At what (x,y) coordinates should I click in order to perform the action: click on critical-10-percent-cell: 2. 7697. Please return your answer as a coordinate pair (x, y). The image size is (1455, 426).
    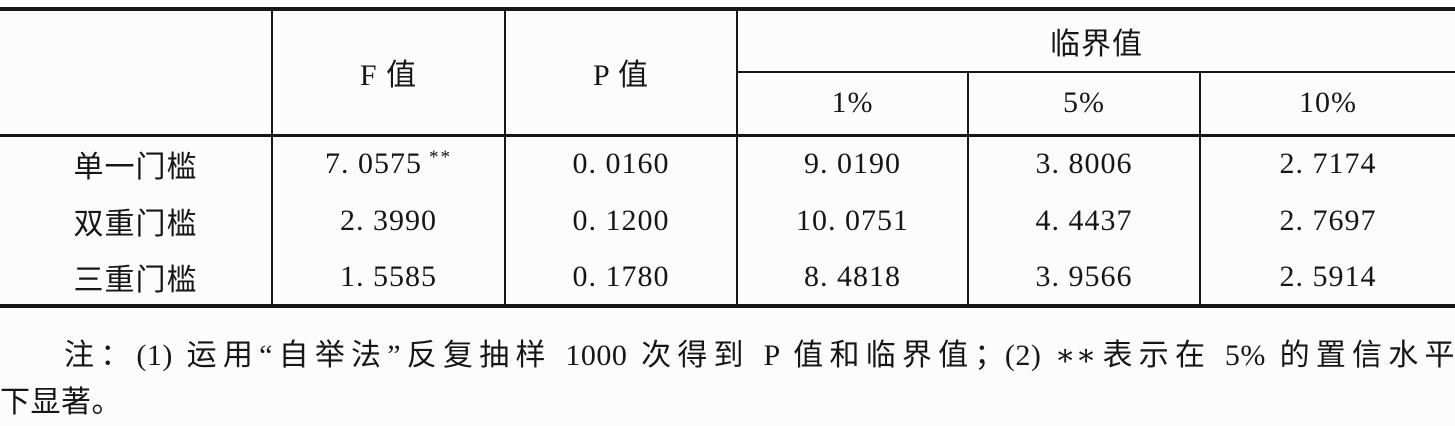
    Looking at the image, I should click on (1328, 220).